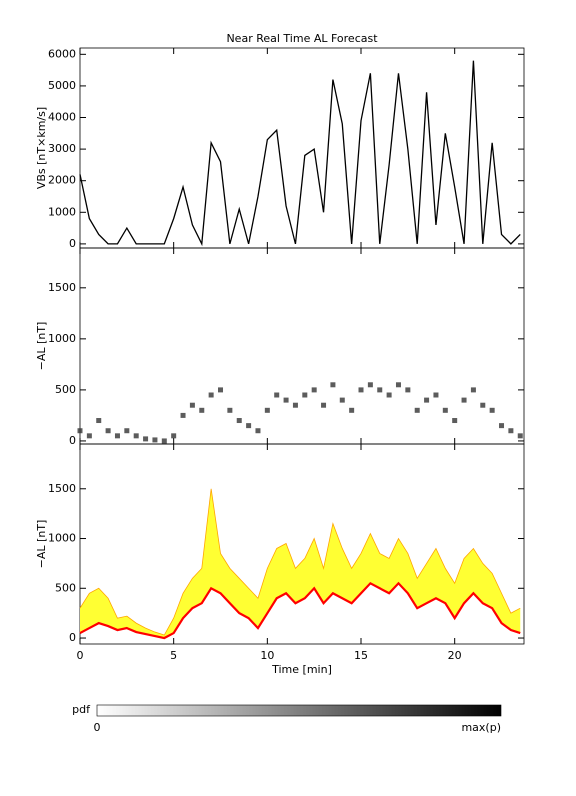  What do you see at coordinates (62, 148) in the screenshot?
I see `y-tick-label: 3000` at bounding box center [62, 148].